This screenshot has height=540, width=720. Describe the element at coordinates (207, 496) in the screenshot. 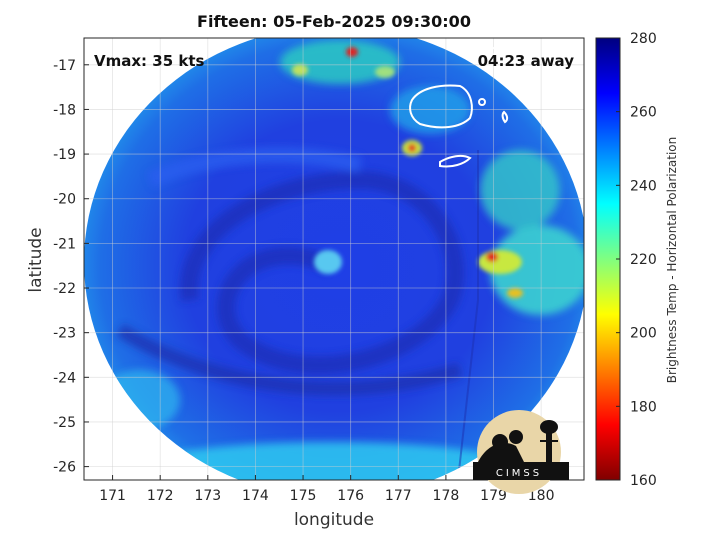

I see `x-tick-label: 173` at that location.